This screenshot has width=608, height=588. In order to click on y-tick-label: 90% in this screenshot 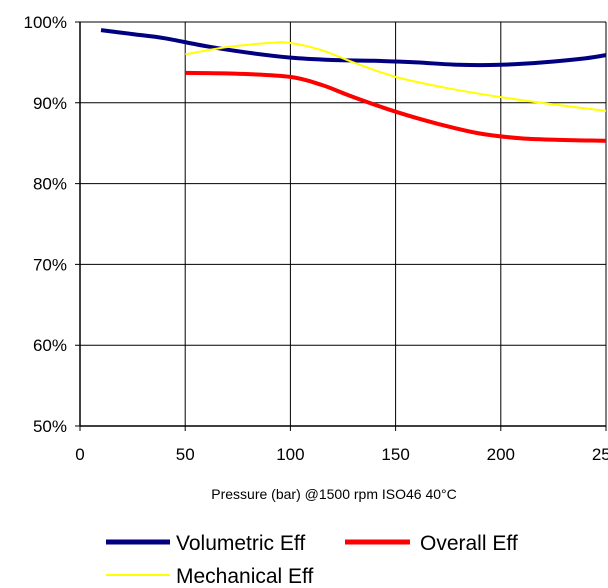, I will do `click(50, 103)`.